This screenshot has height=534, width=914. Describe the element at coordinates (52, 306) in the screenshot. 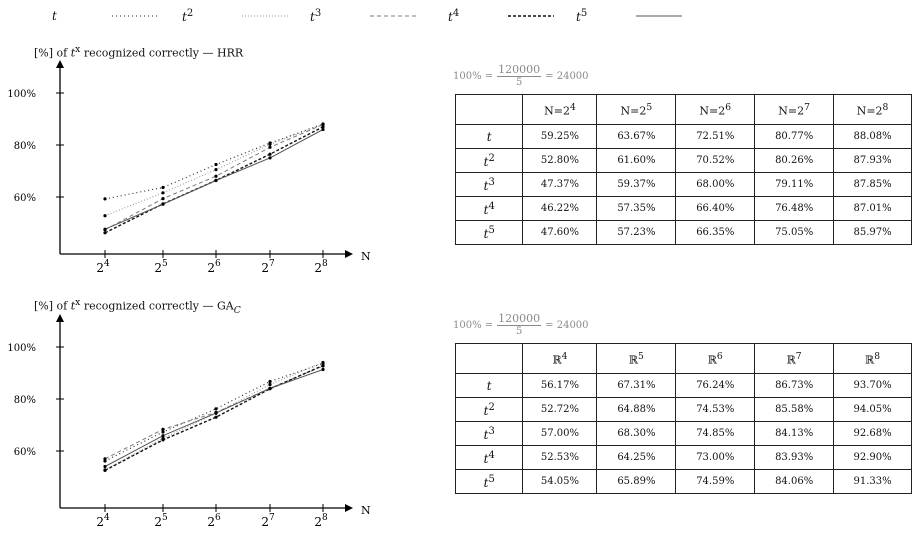

I see `bottom-title-prefix: [%] of` at that location.